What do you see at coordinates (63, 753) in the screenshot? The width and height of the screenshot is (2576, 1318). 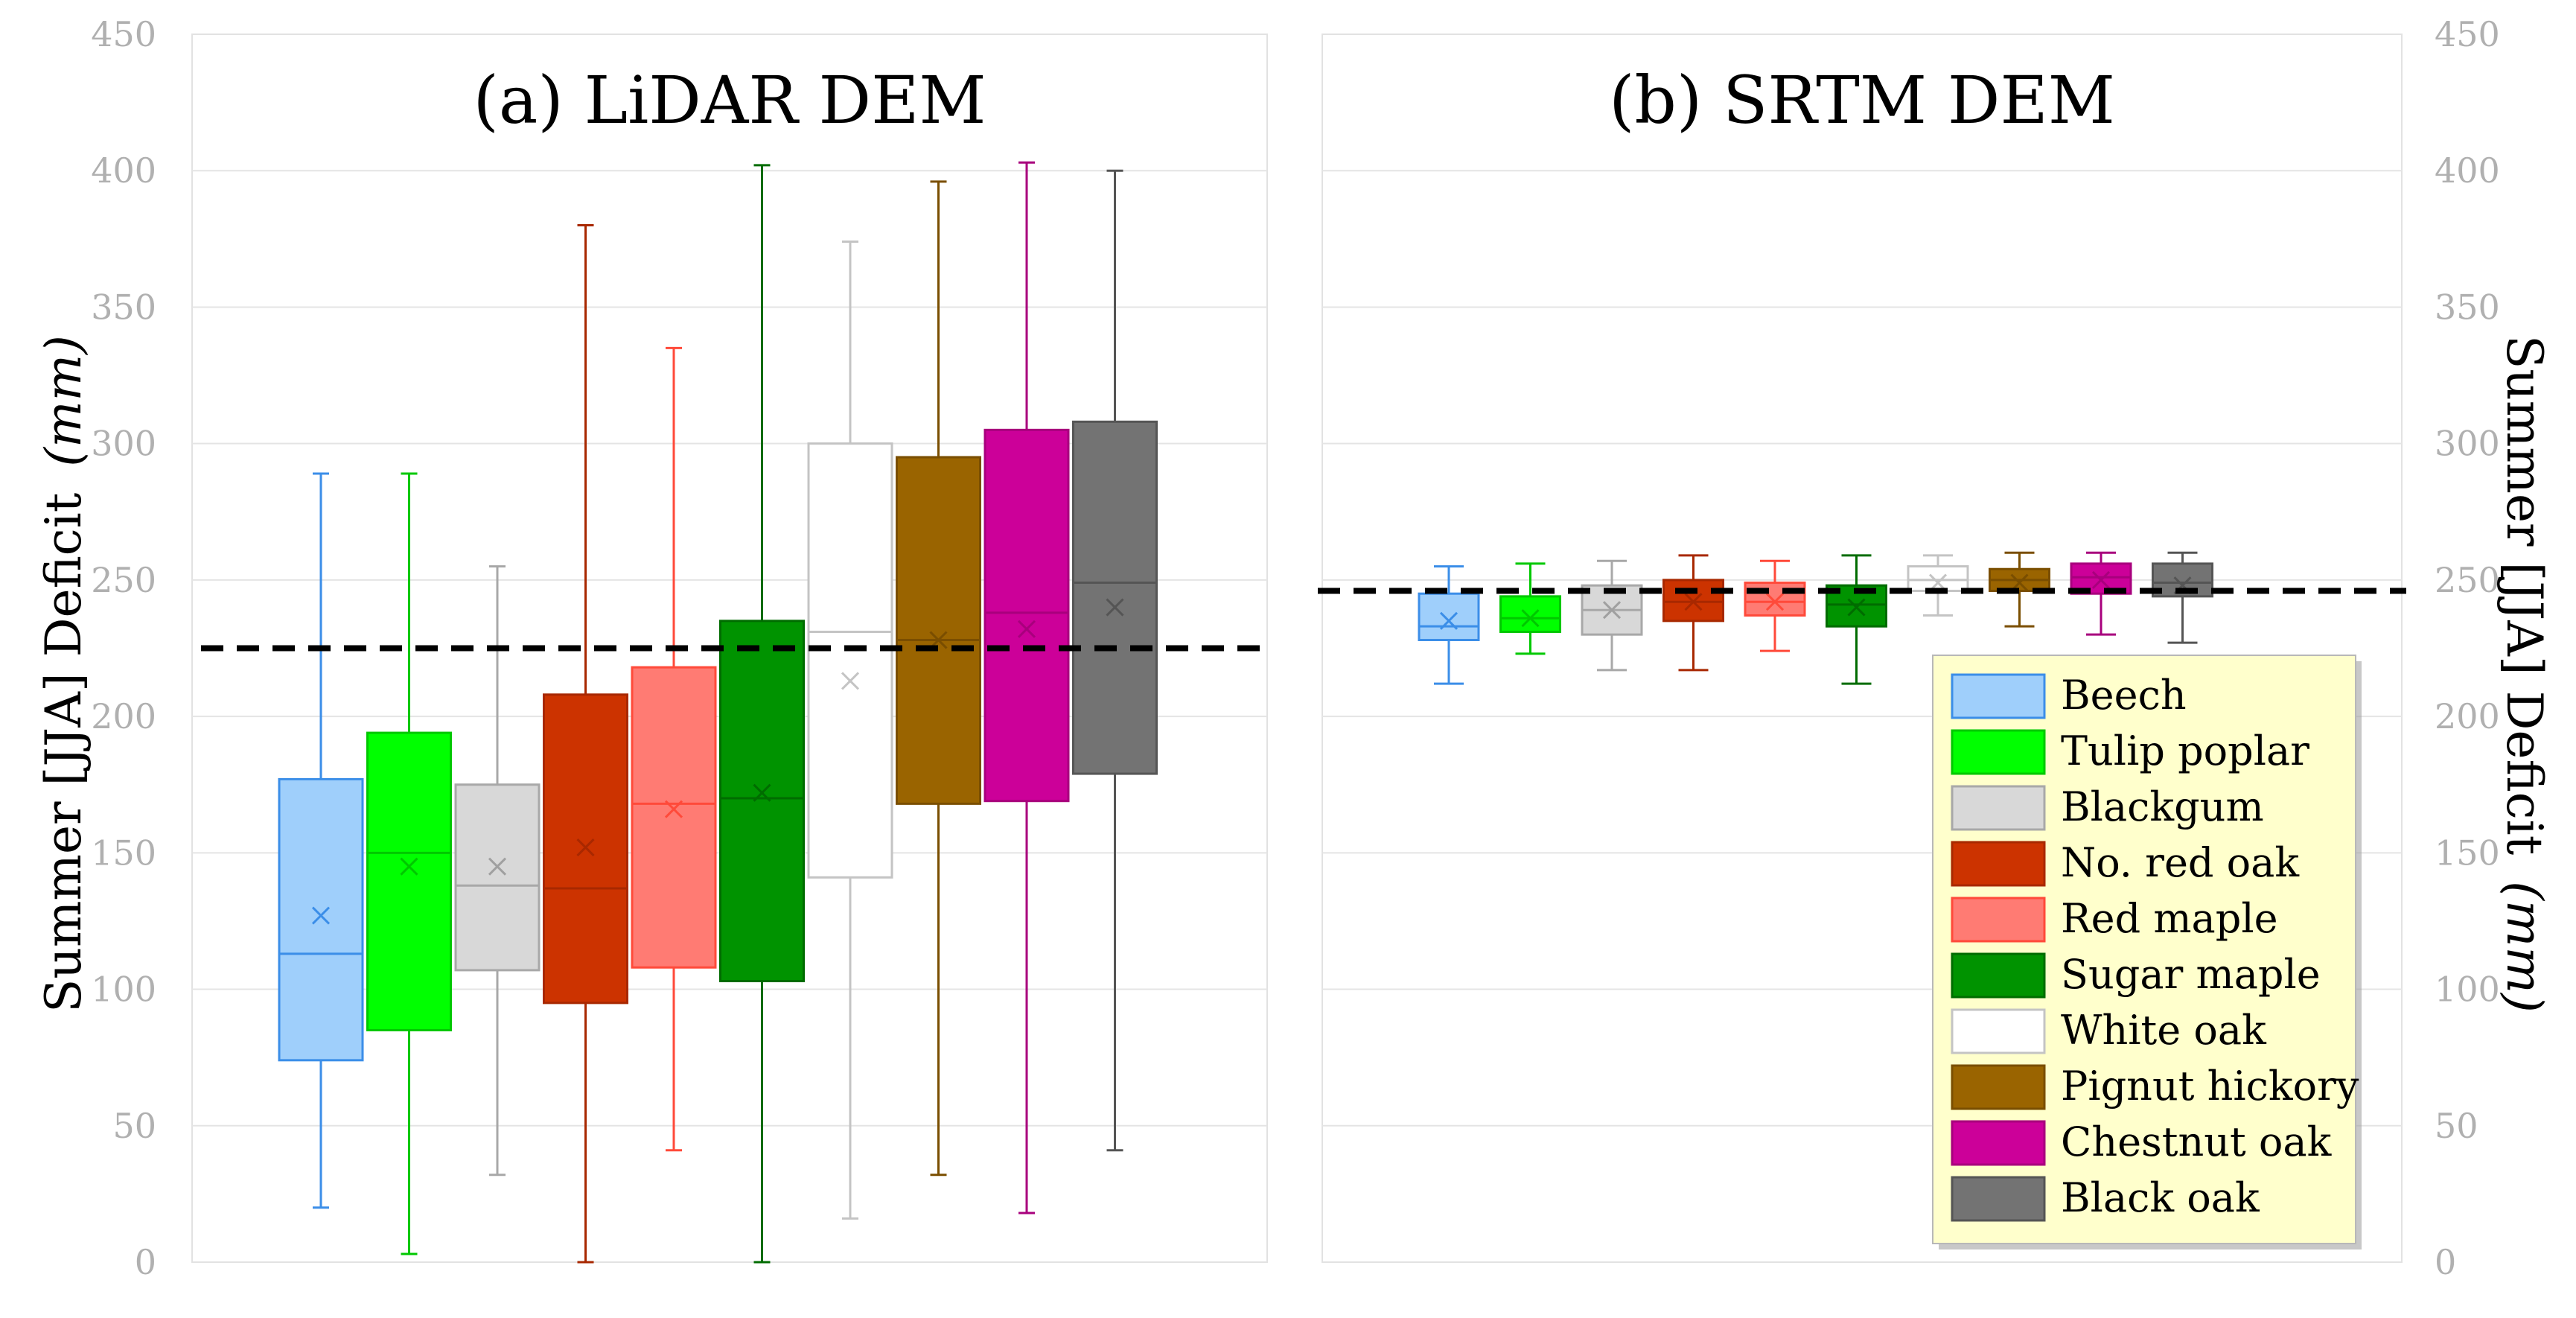 I see `left-y-axis-label: Summer [JJA] Deficit` at bounding box center [63, 753].